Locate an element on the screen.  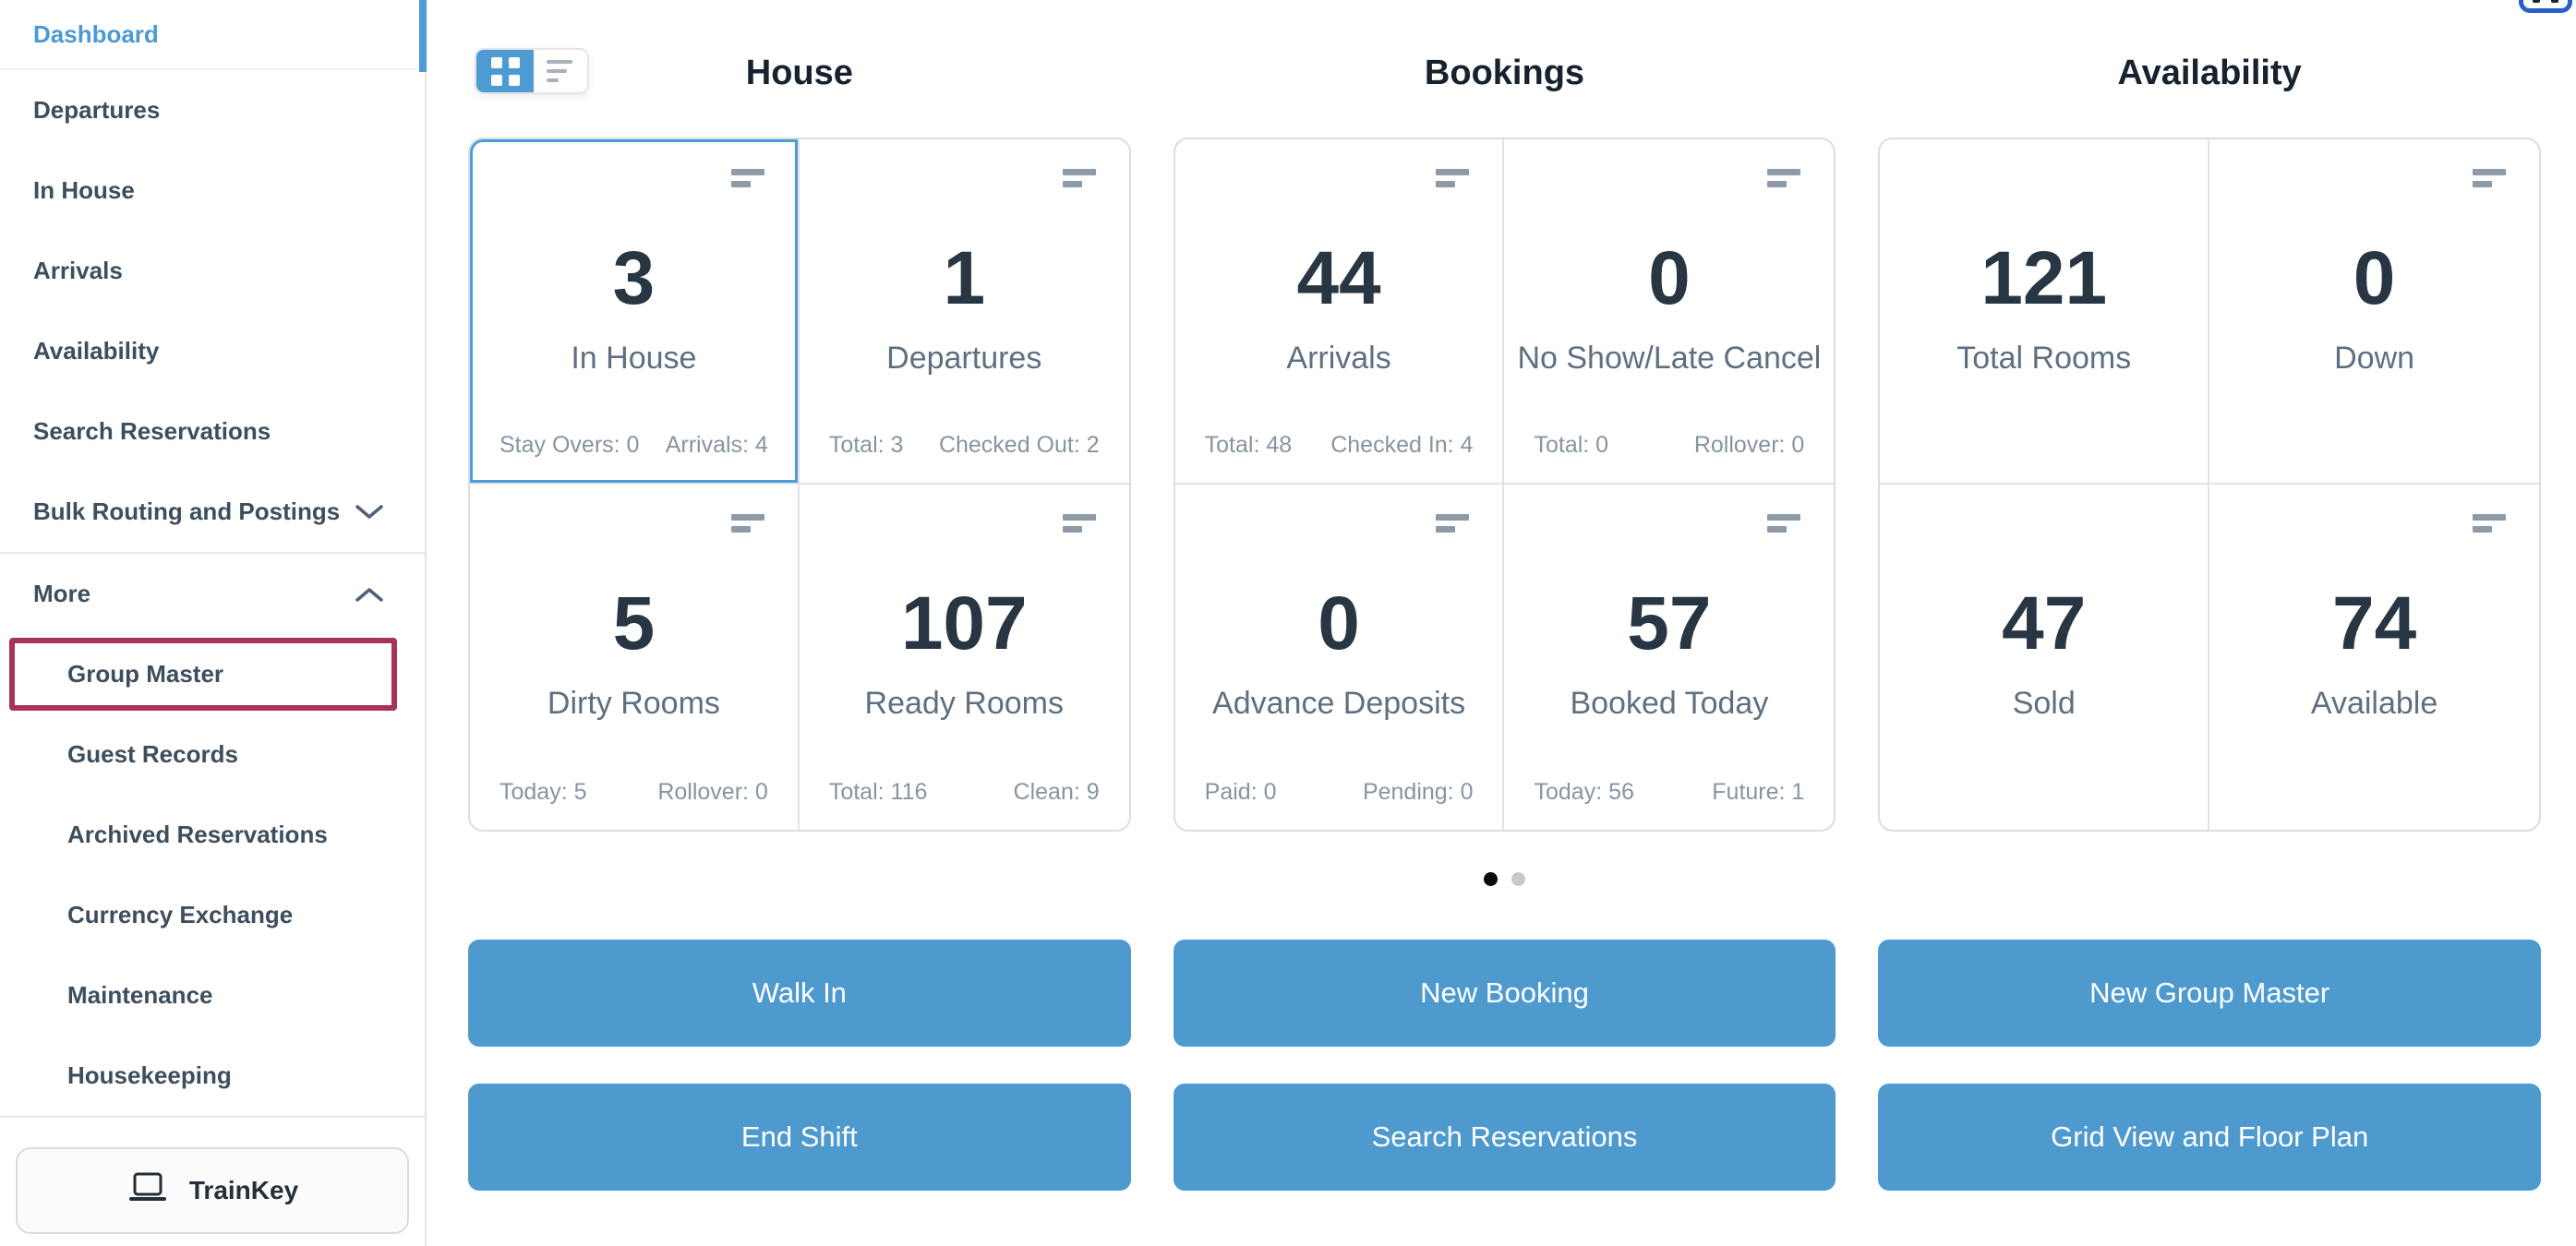
stat-label: Down is located at coordinates (2374, 359).